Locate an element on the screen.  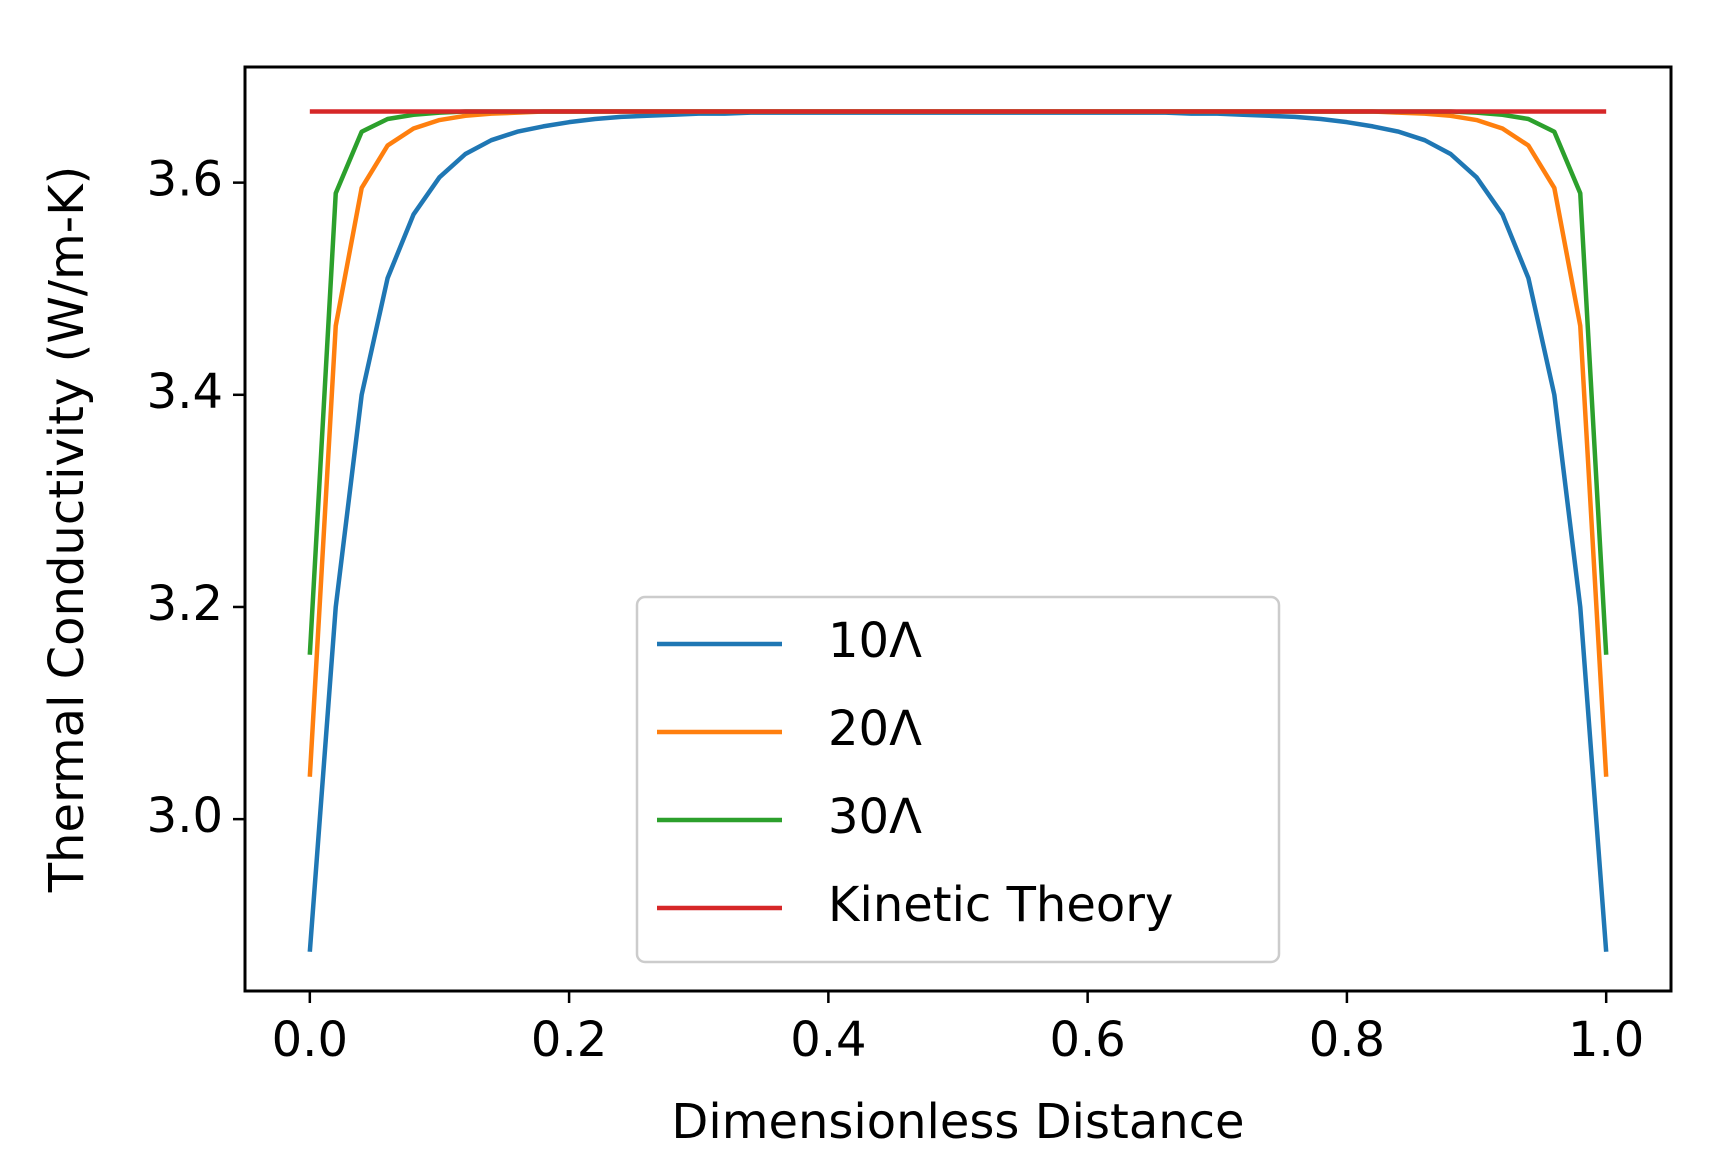
y-tick-label: 3.0 is located at coordinates (185, 816).